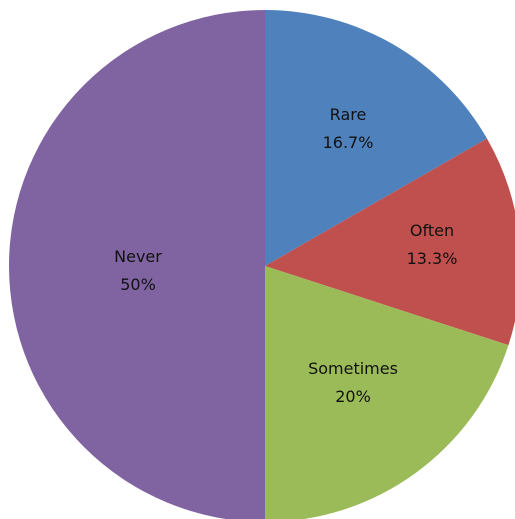  I want to click on slice-value-rare: 16.7%, so click(348, 142).